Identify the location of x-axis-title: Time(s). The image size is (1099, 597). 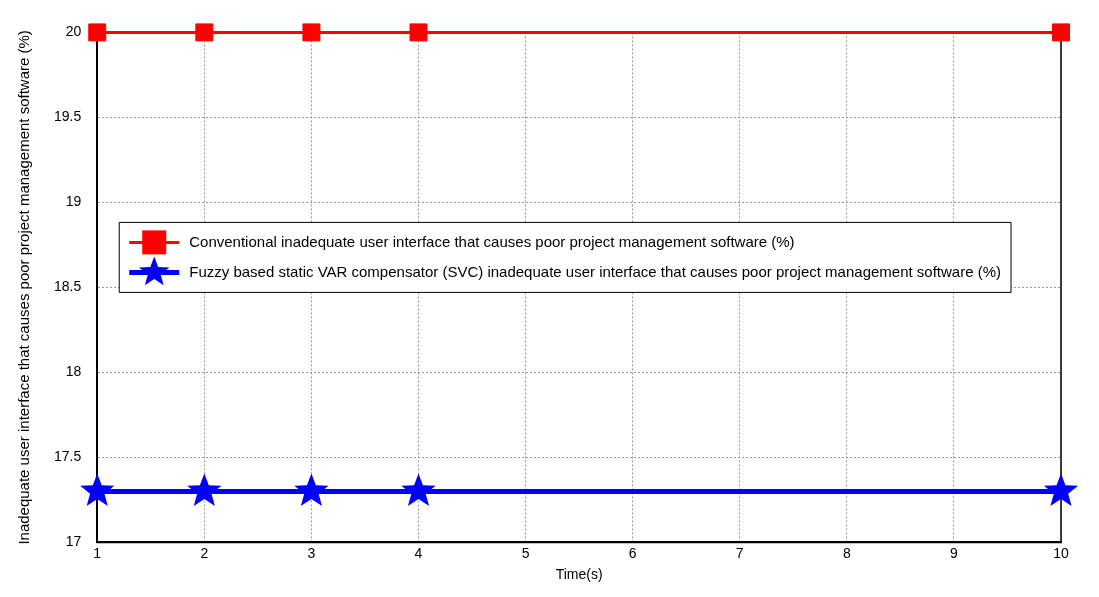
(579, 574).